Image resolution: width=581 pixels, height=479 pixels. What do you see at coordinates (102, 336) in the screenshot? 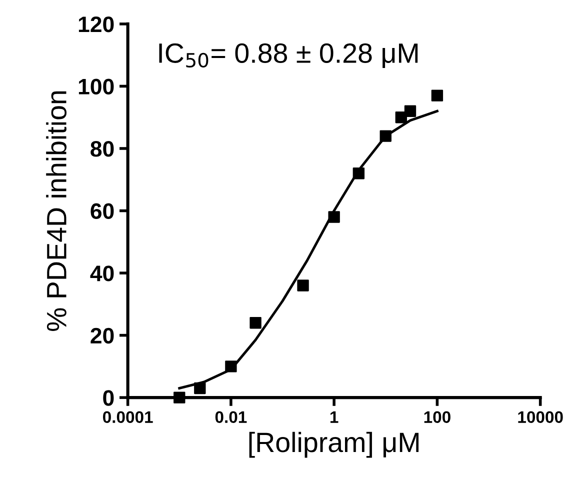
I see `y-tick-label: 20` at bounding box center [102, 336].